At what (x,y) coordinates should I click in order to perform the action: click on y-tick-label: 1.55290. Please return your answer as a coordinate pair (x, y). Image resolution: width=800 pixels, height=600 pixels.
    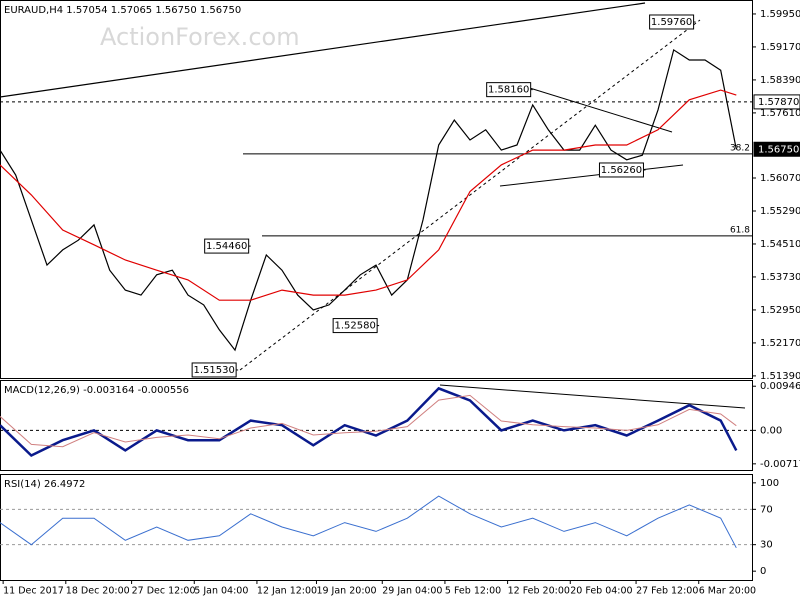
    Looking at the image, I should click on (780, 211).